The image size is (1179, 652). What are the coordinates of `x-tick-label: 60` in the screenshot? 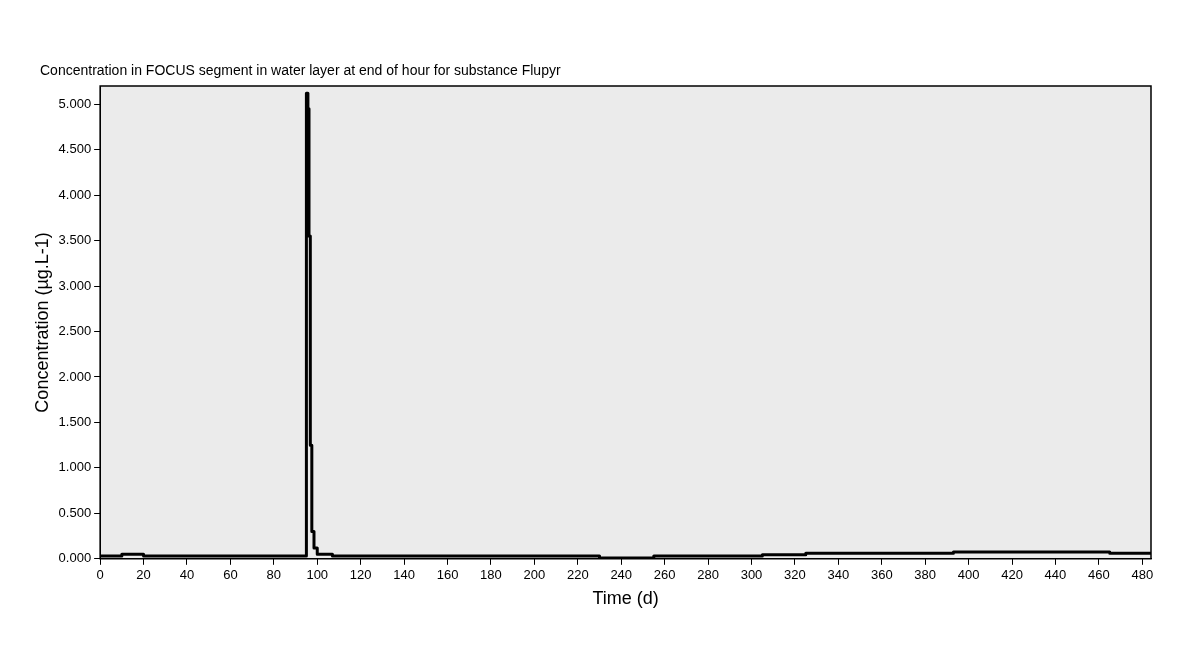 It's located at (230, 575).